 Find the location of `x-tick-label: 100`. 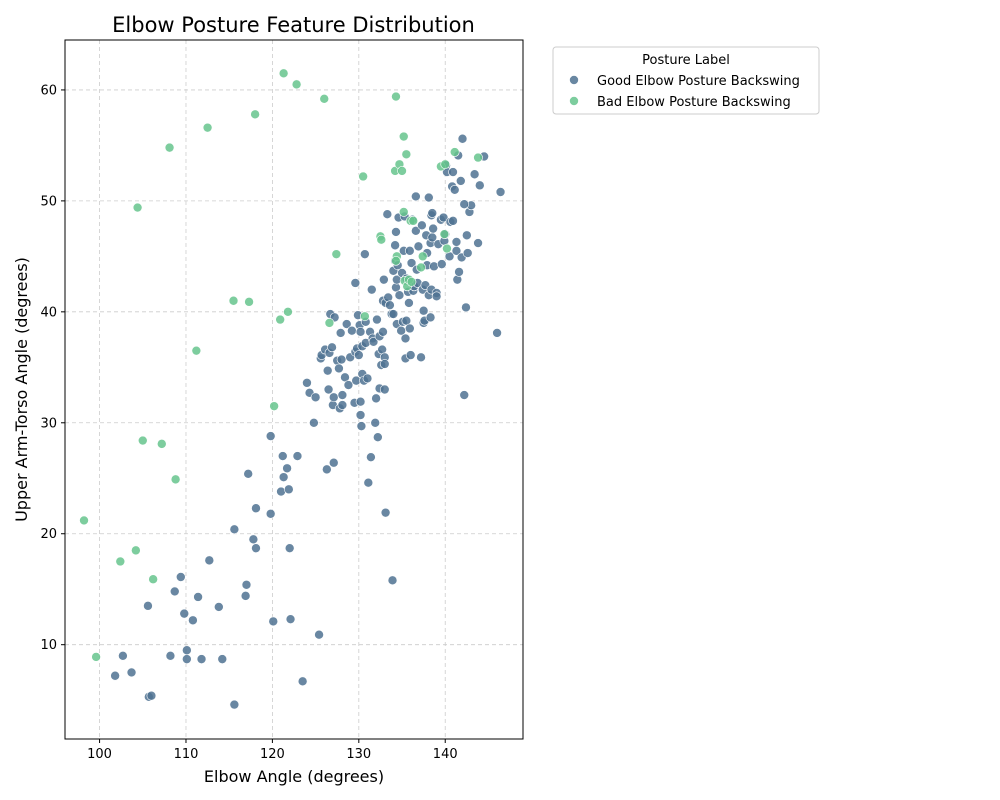

x-tick-label: 100 is located at coordinates (99, 754).